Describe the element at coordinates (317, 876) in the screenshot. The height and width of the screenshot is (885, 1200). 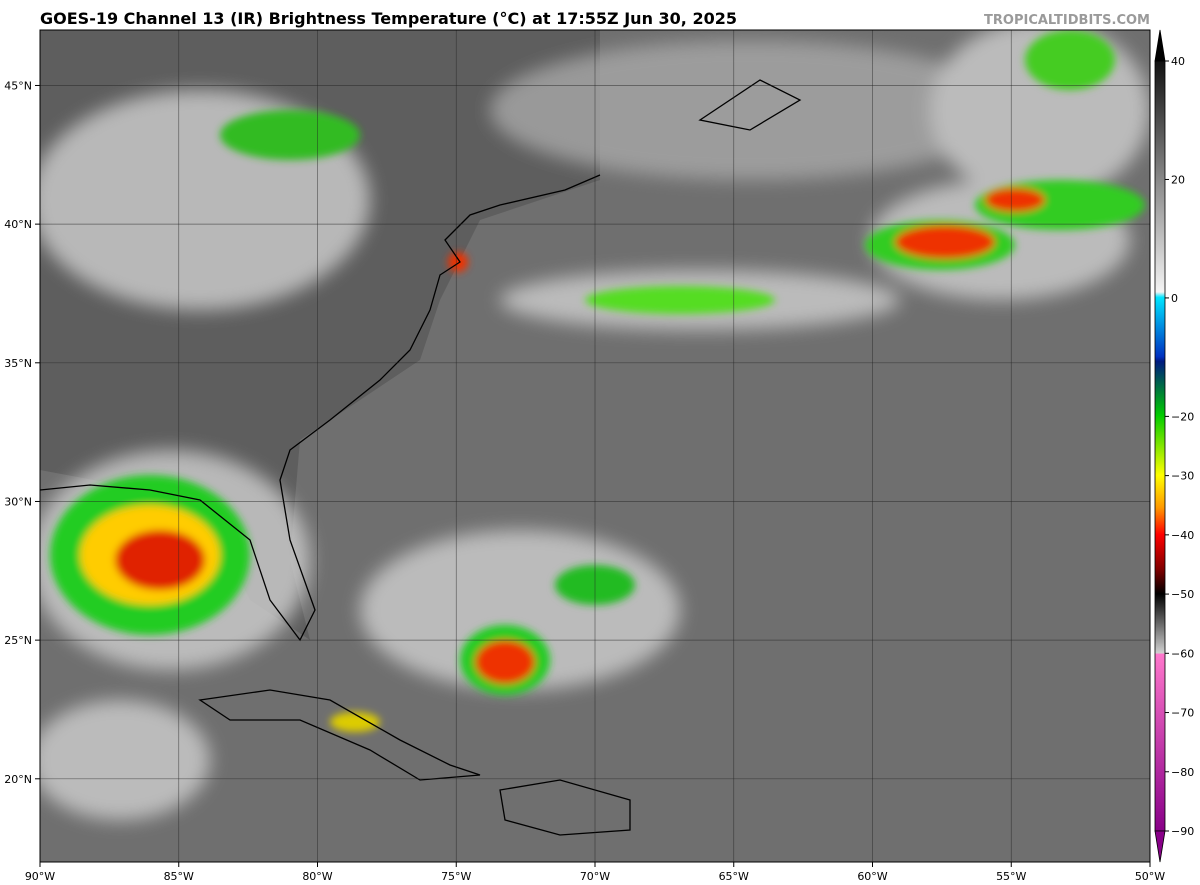
I see `x-tick-label: 80°W` at that location.